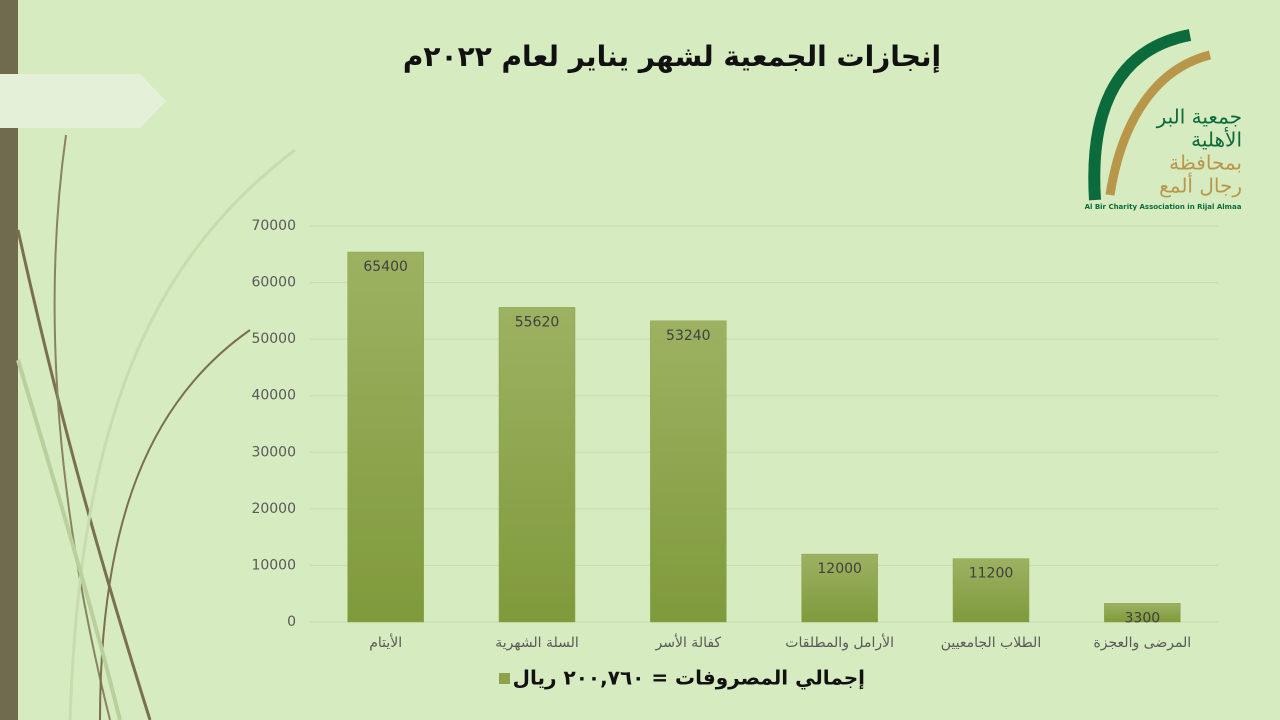 The image size is (1280, 720). I want to click on side-strip, so click(9, 360).